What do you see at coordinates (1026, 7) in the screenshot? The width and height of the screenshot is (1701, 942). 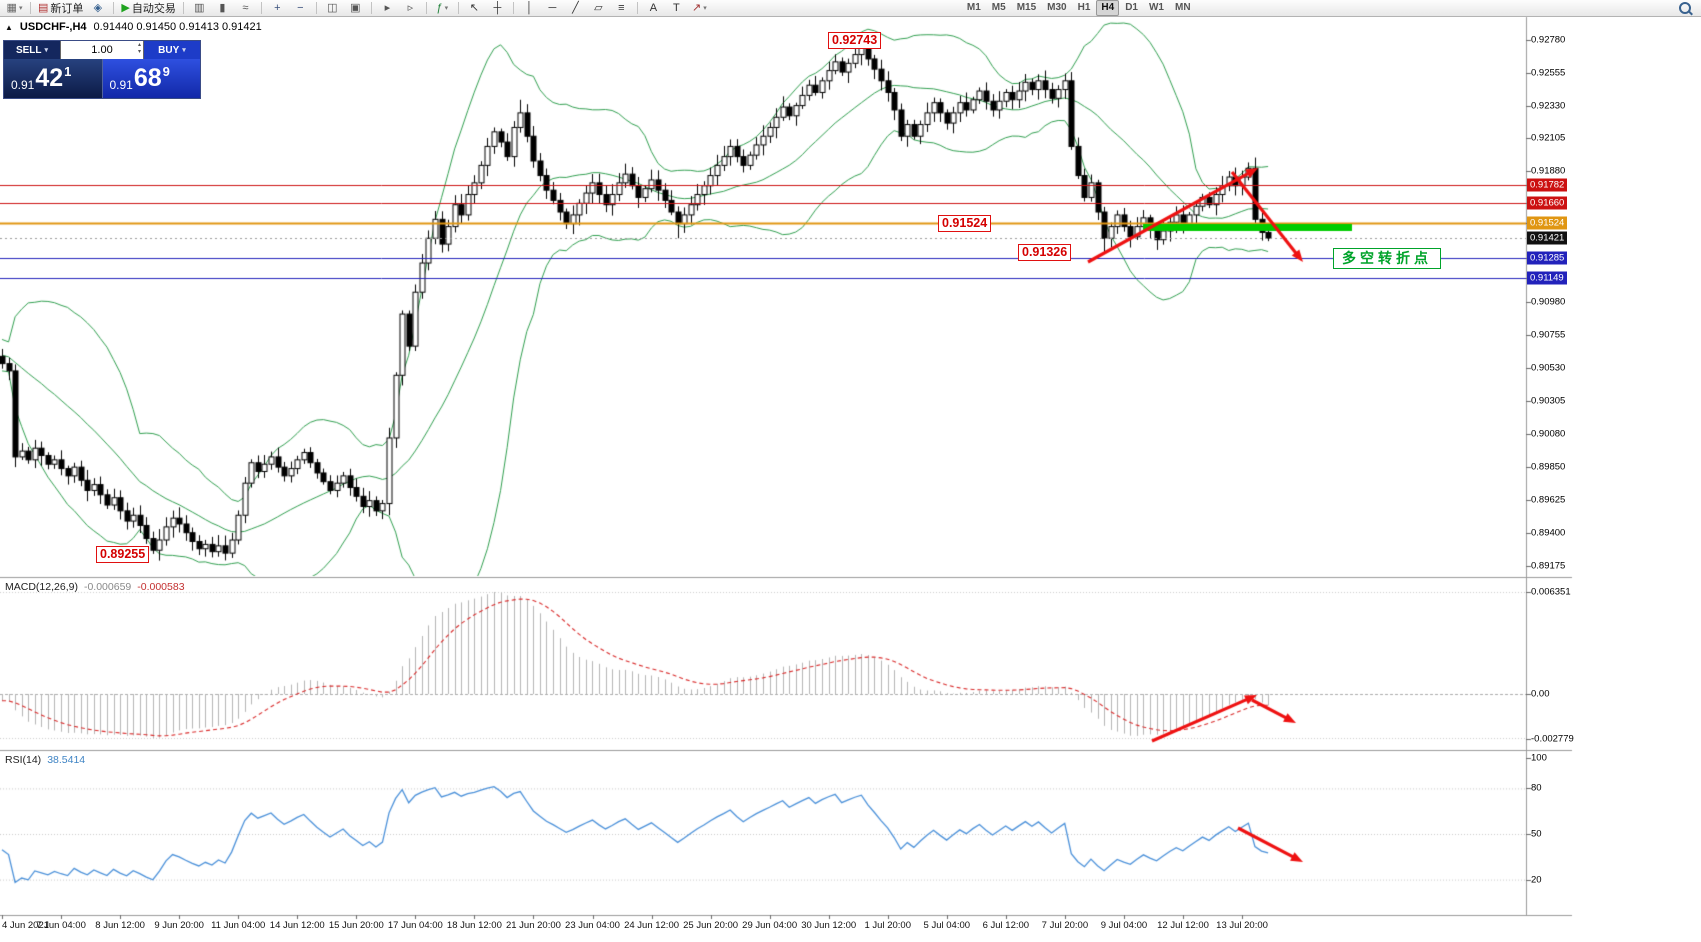 I see `timeframe-m15: M15` at bounding box center [1026, 7].